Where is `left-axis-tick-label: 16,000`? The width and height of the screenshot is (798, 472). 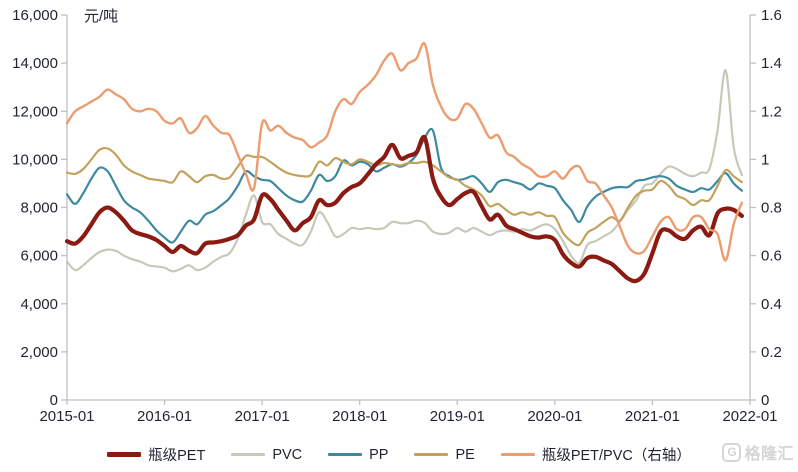
left-axis-tick-label: 16,000 is located at coordinates (35, 15).